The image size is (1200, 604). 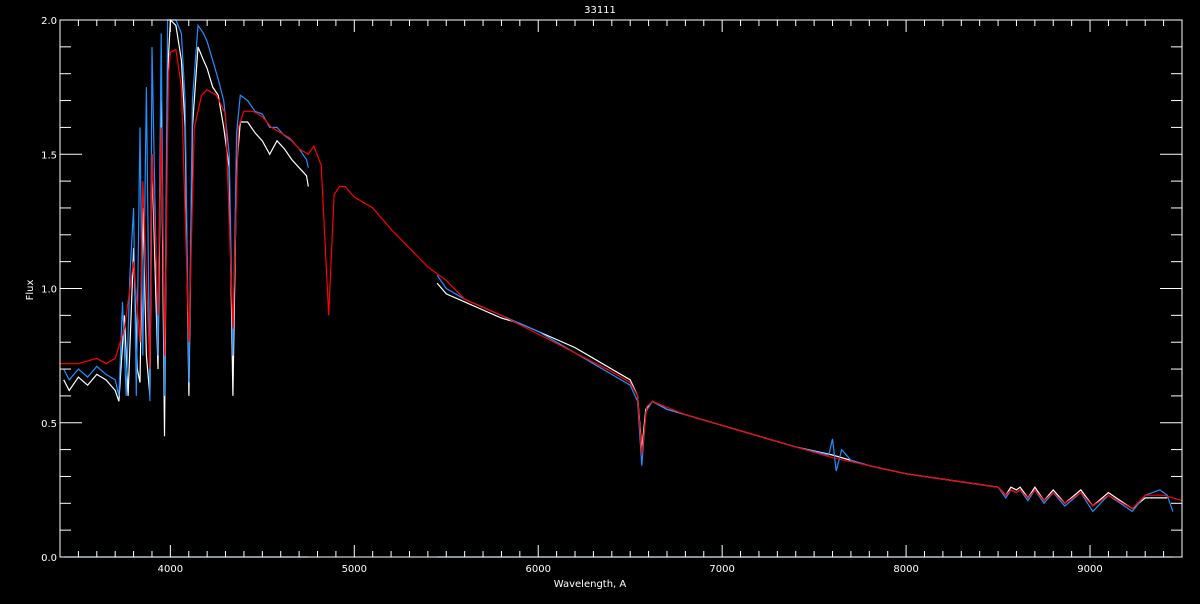 I want to click on y-tick-label: 1.0, so click(x=49, y=290).